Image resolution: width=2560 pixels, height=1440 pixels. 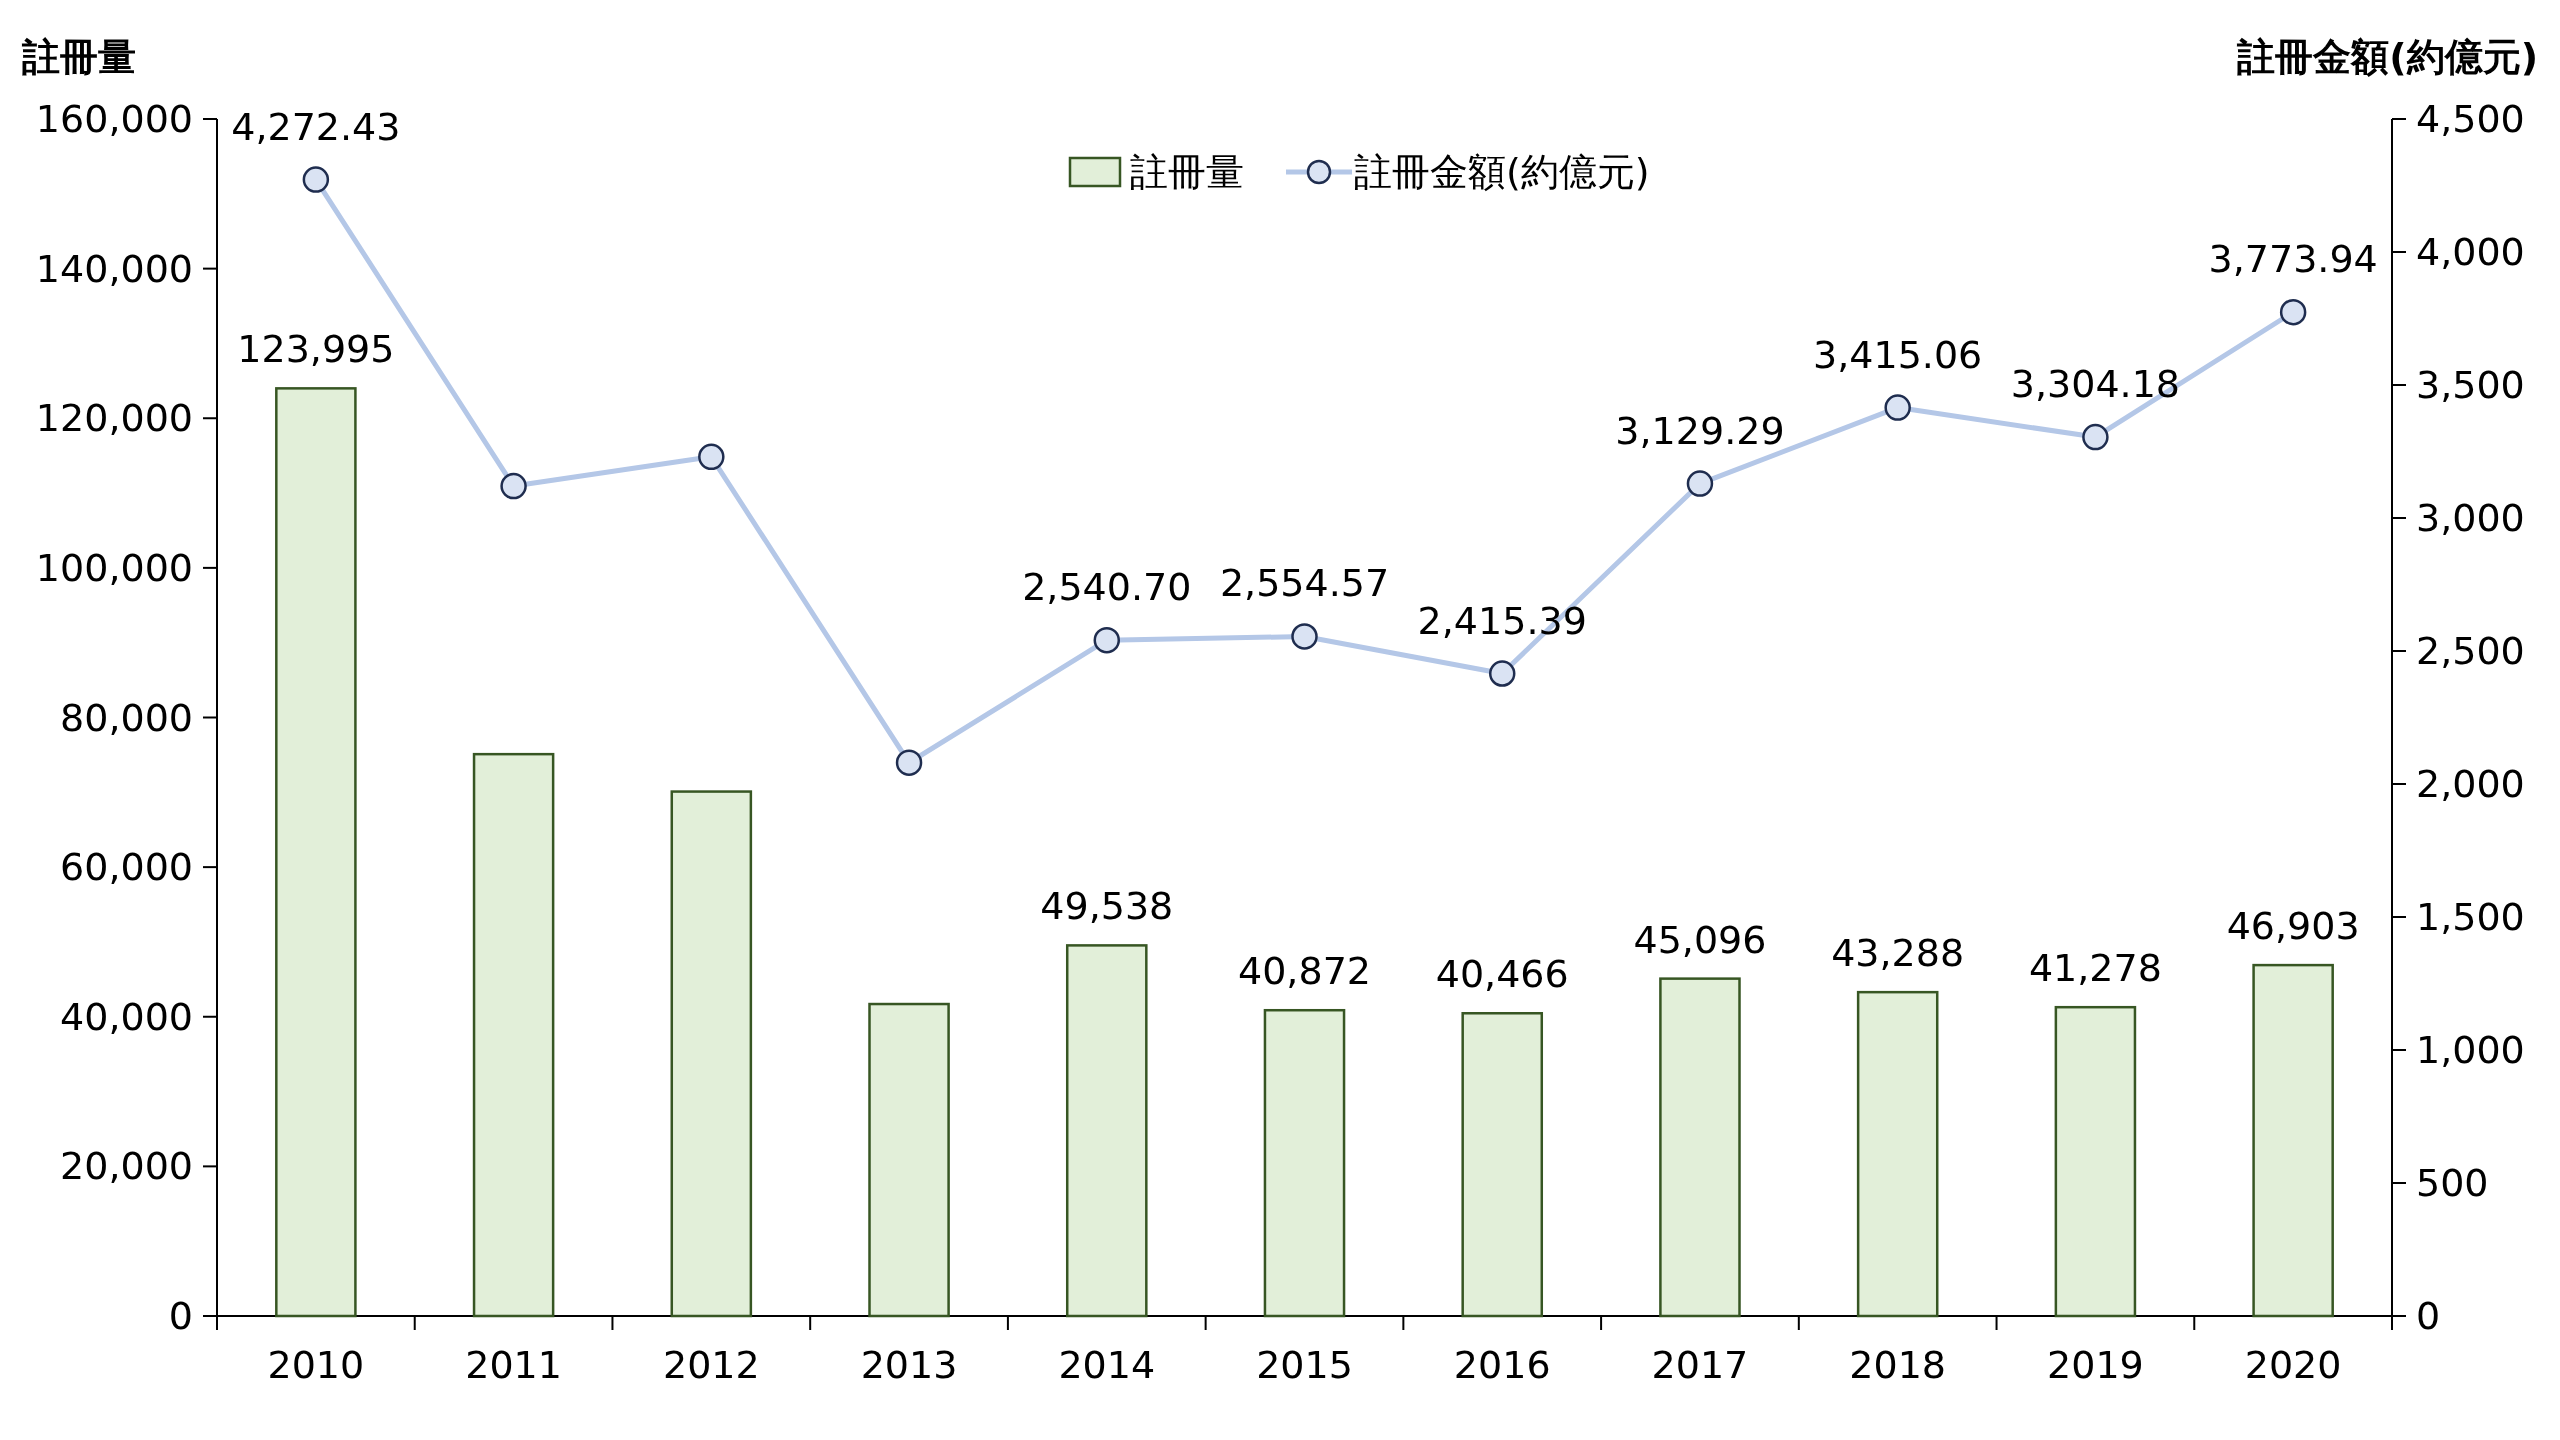 What do you see at coordinates (114, 418) in the screenshot?
I see `y-tick-label: 120,000` at bounding box center [114, 418].